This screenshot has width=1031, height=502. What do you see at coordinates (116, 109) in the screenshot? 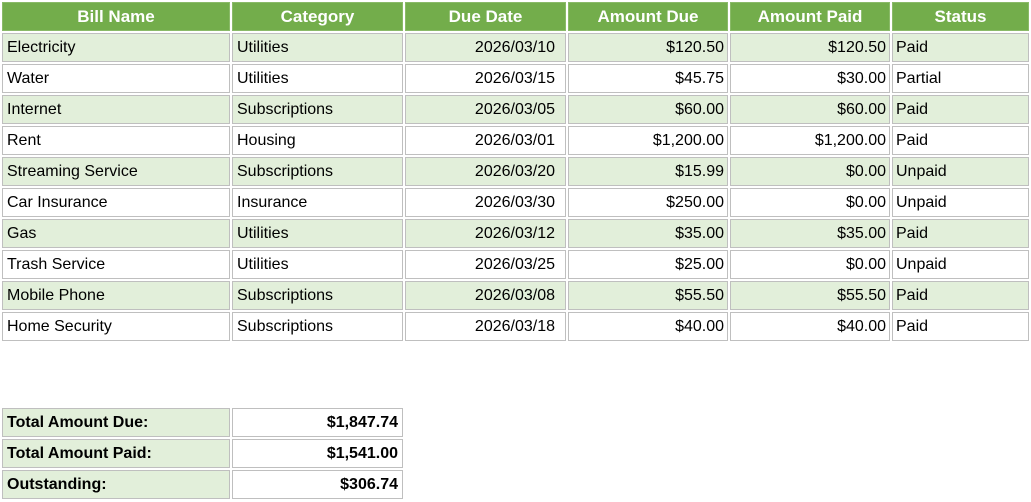
I see `cell-bill-name: Internet` at bounding box center [116, 109].